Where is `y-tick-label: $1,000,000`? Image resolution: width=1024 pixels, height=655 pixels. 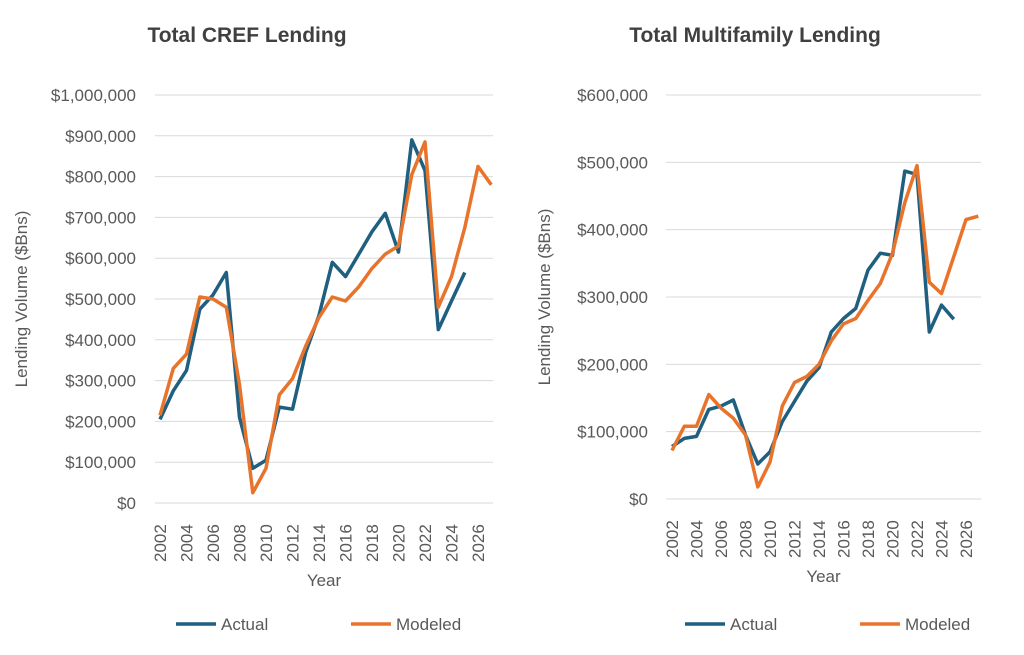
y-tick-label: $1,000,000 is located at coordinates (93, 95).